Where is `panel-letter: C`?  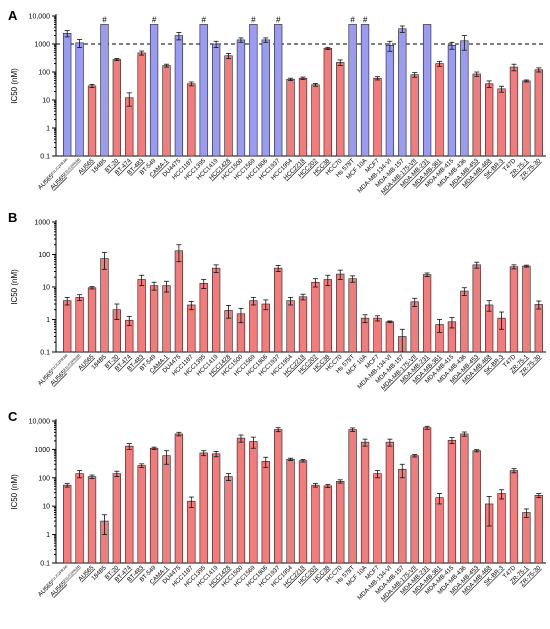 panel-letter: C is located at coordinates (13, 416).